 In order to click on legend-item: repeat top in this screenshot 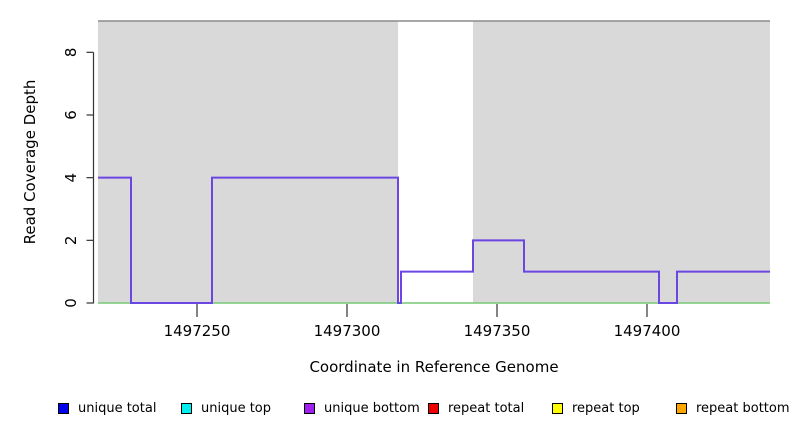, I will do `click(596, 408)`.